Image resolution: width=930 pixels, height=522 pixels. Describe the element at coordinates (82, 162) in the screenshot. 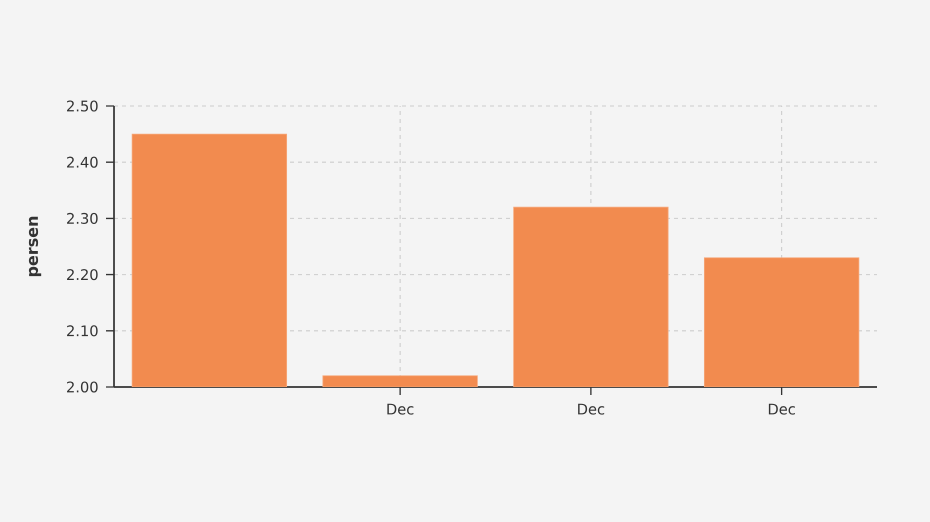

I see `y-tick-label: 2.40` at that location.